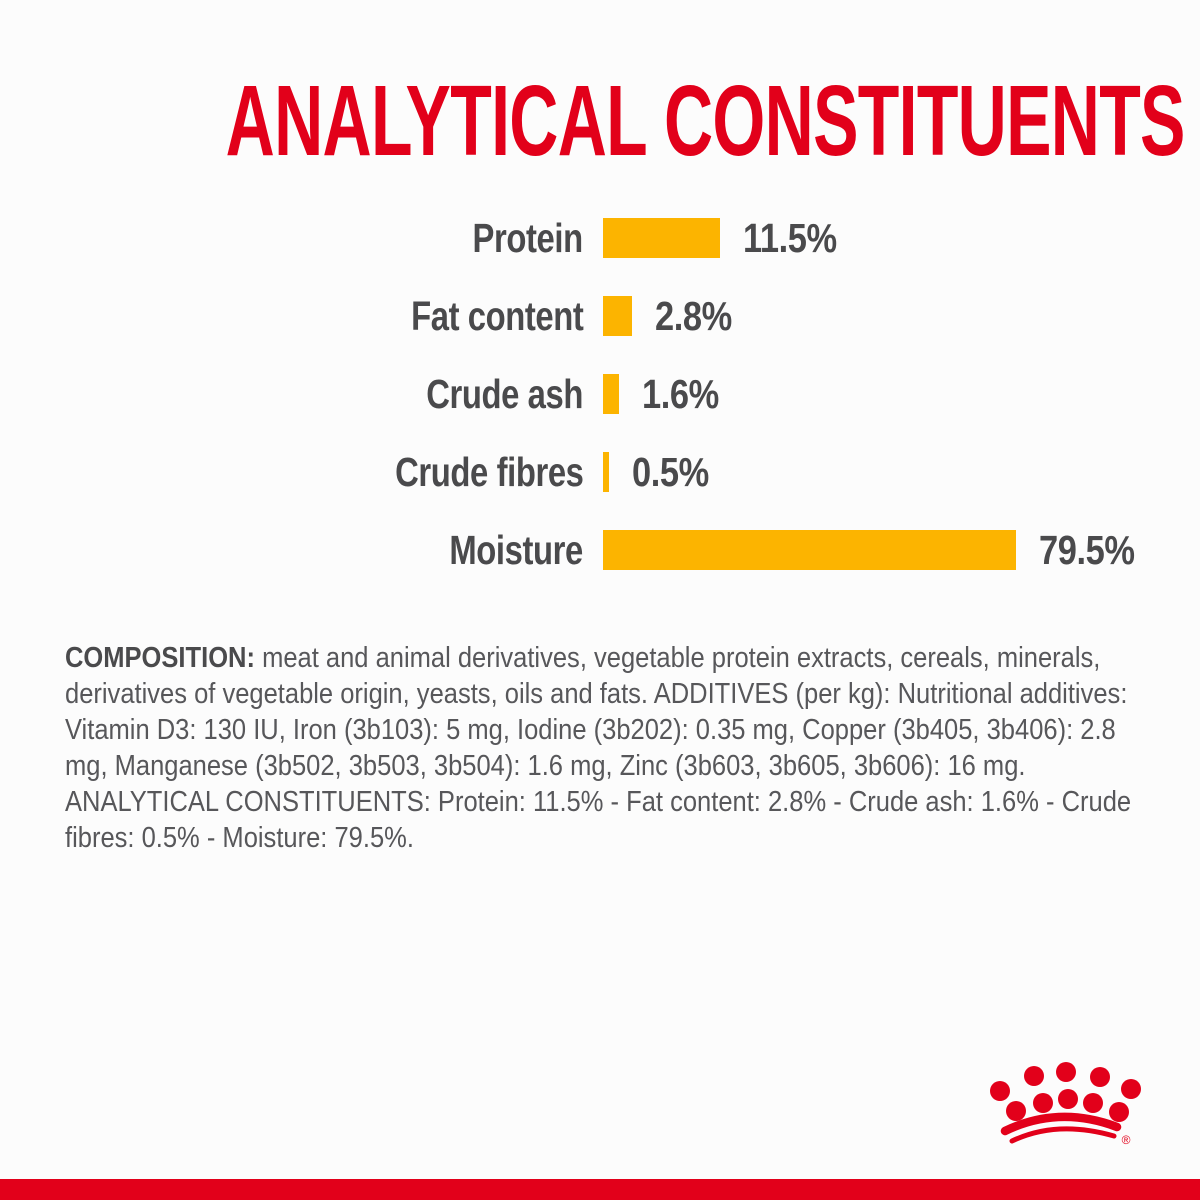 The image size is (1200, 1200). What do you see at coordinates (516, 549) in the screenshot?
I see `bar-category-label-text: Moisture` at bounding box center [516, 549].